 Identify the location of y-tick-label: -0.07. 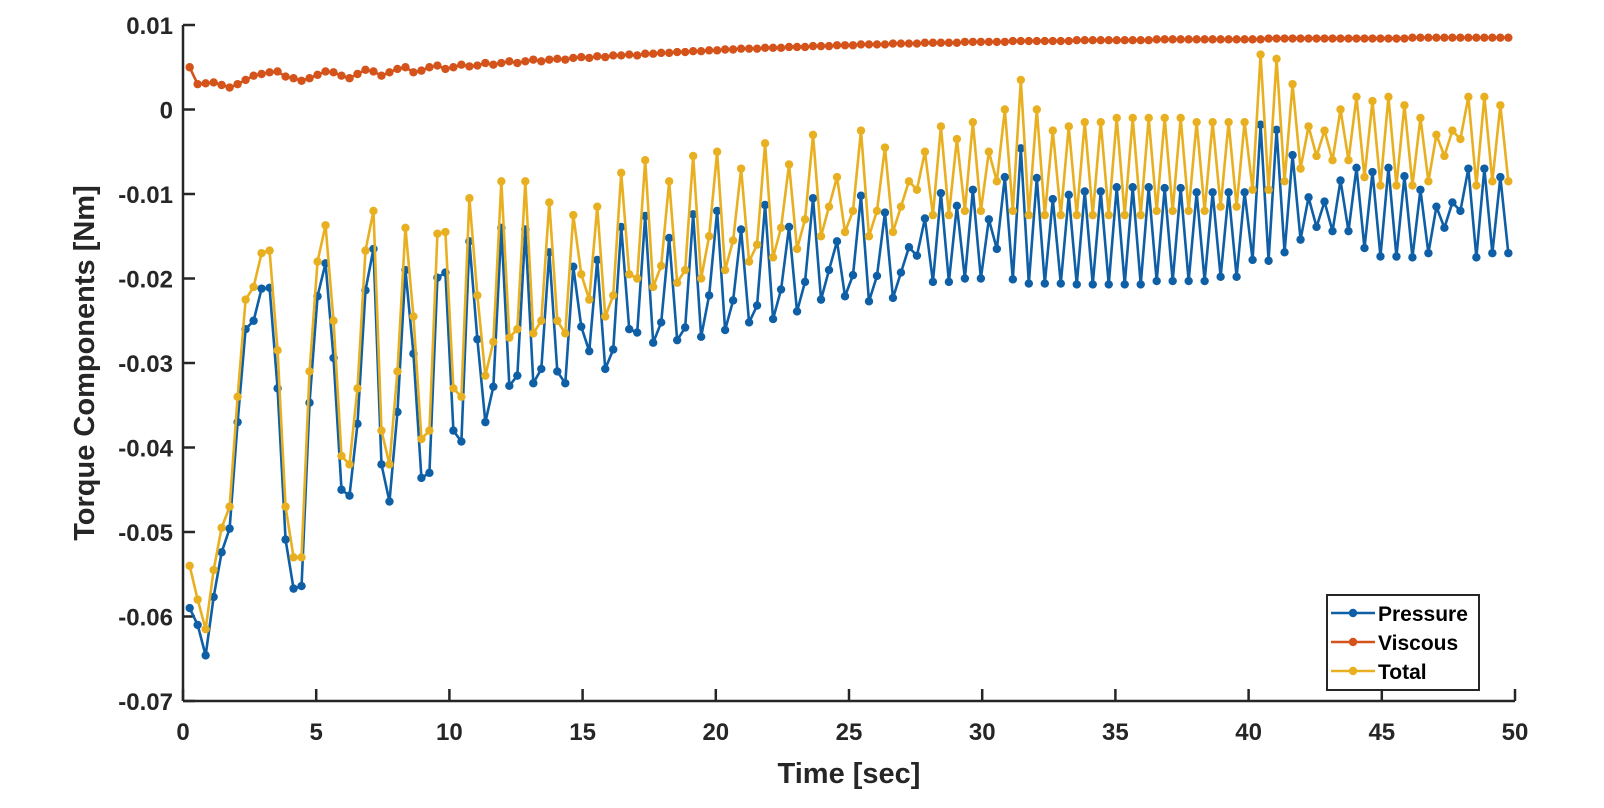
(145, 702).